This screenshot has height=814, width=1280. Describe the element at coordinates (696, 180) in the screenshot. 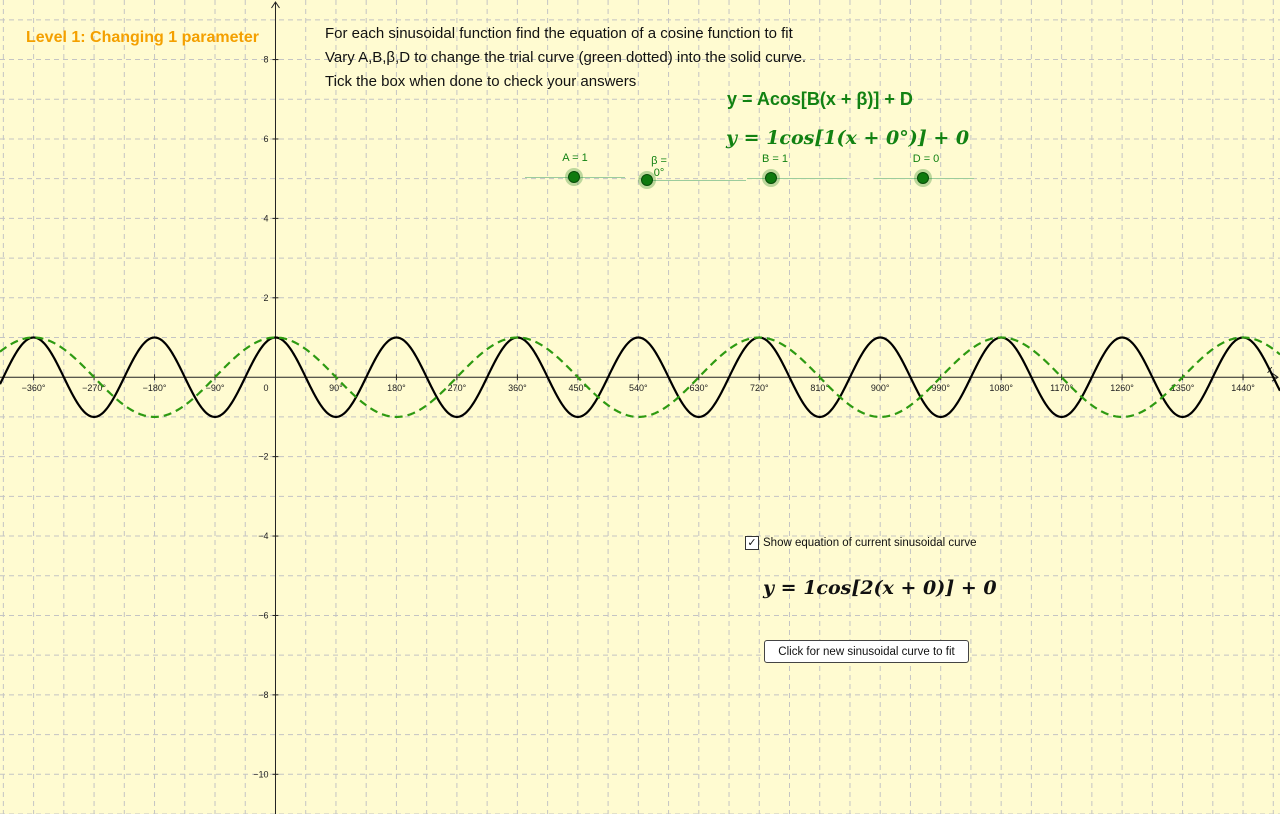

I see `slider-beta-track` at that location.